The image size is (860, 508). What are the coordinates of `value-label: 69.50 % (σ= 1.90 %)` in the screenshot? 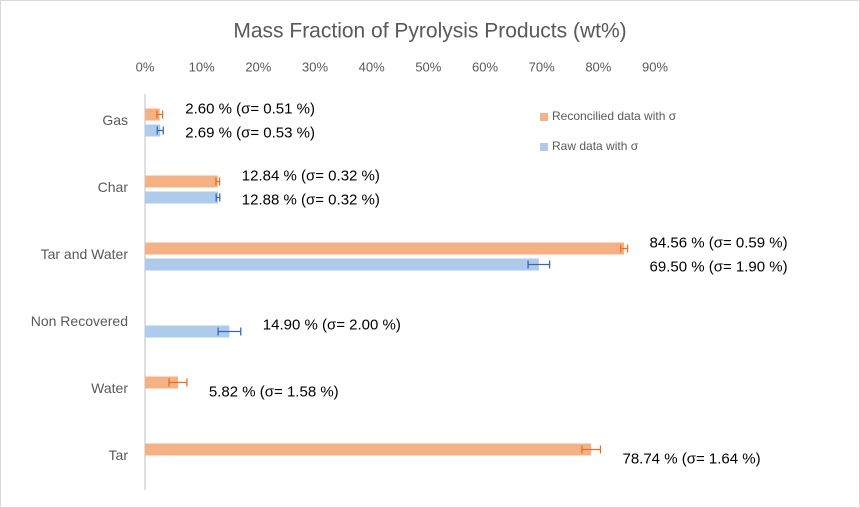 It's located at (719, 266).